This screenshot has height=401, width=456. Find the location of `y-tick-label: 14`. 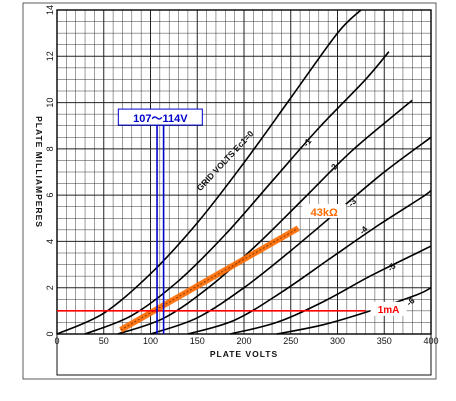

y-tick-label: 14 is located at coordinates (50, 10).